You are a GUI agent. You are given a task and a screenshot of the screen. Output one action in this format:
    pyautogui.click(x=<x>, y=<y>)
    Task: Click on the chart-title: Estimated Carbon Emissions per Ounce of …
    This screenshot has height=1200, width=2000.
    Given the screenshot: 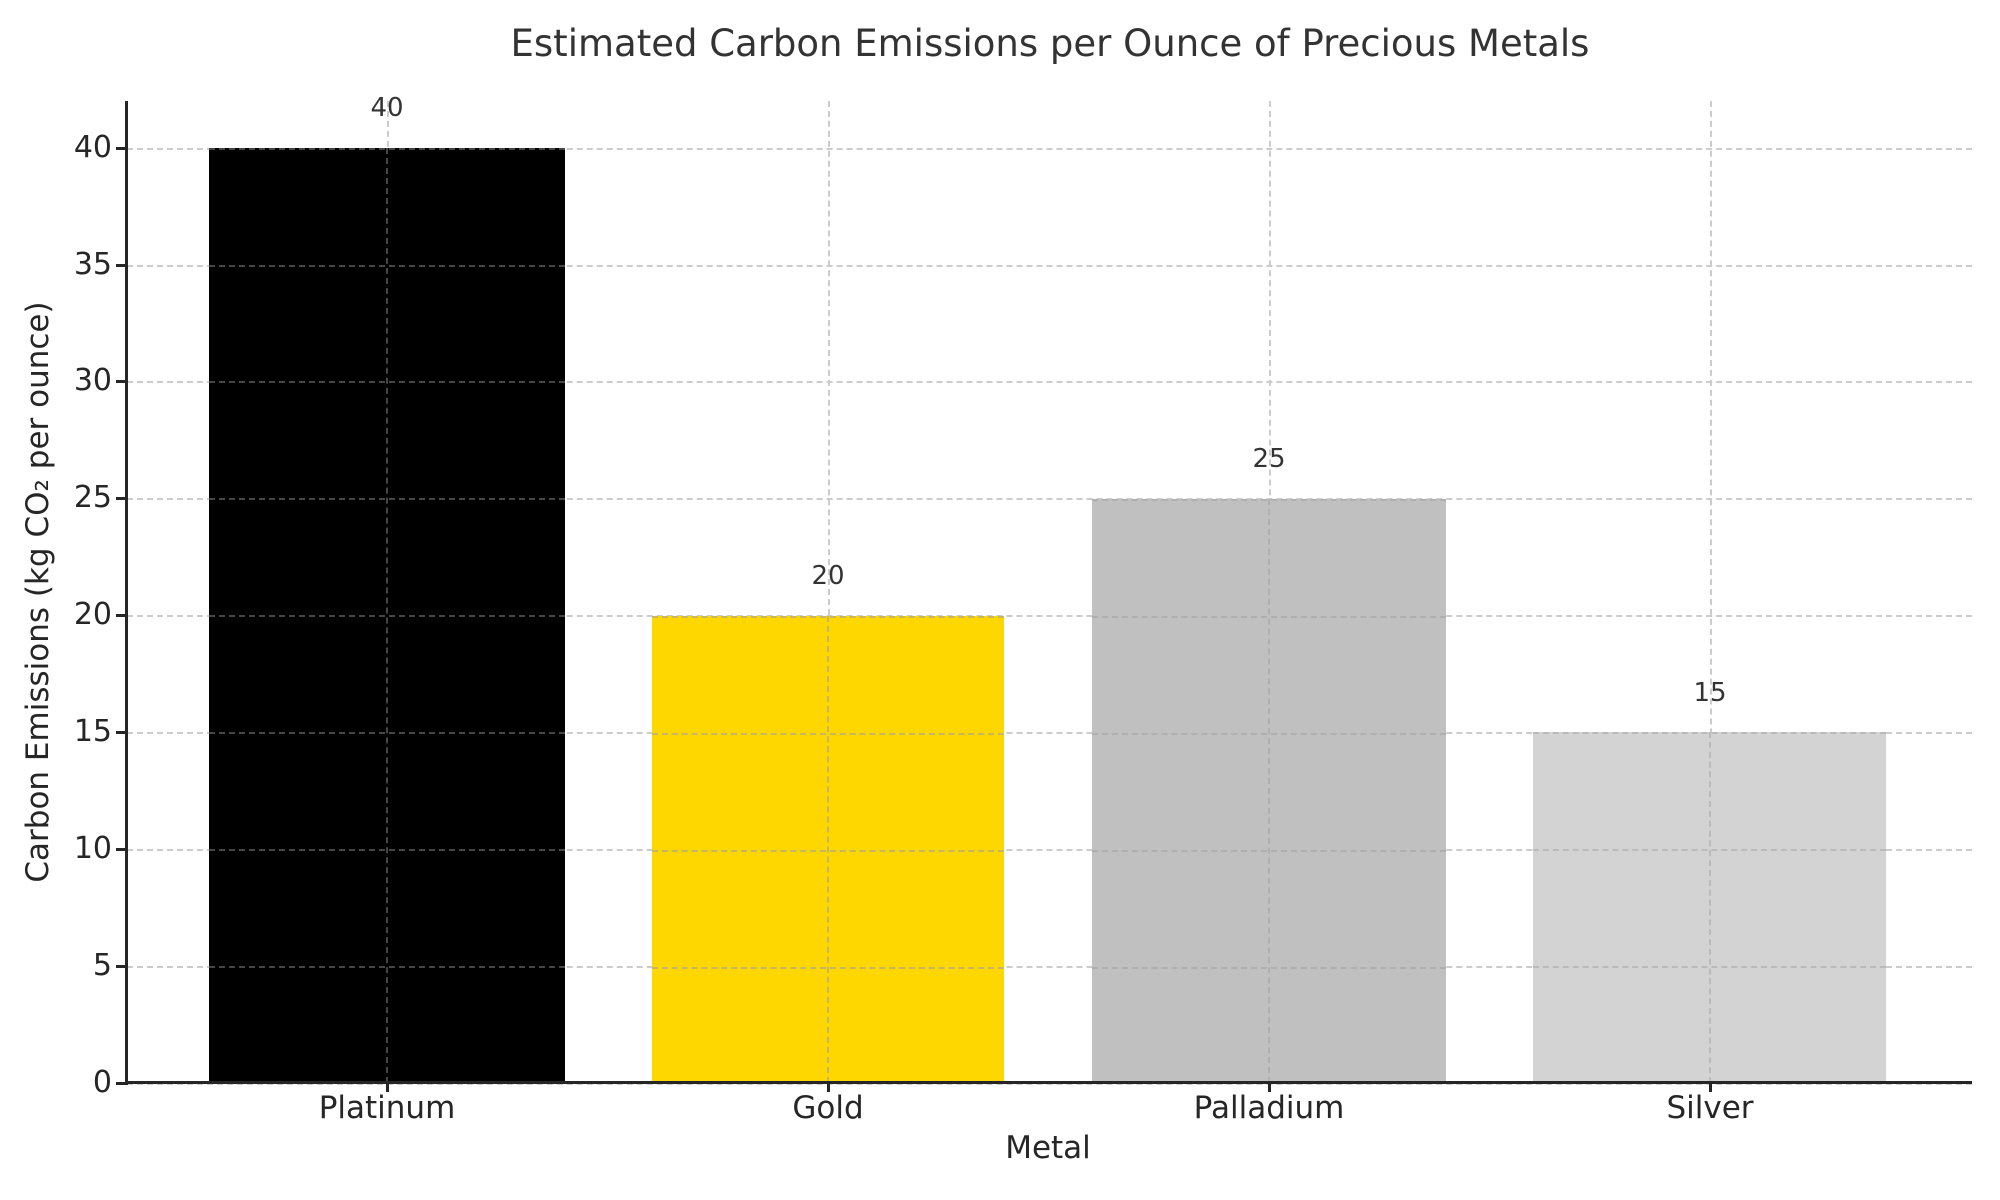 What is the action you would take?
    pyautogui.click(x=1050, y=43)
    